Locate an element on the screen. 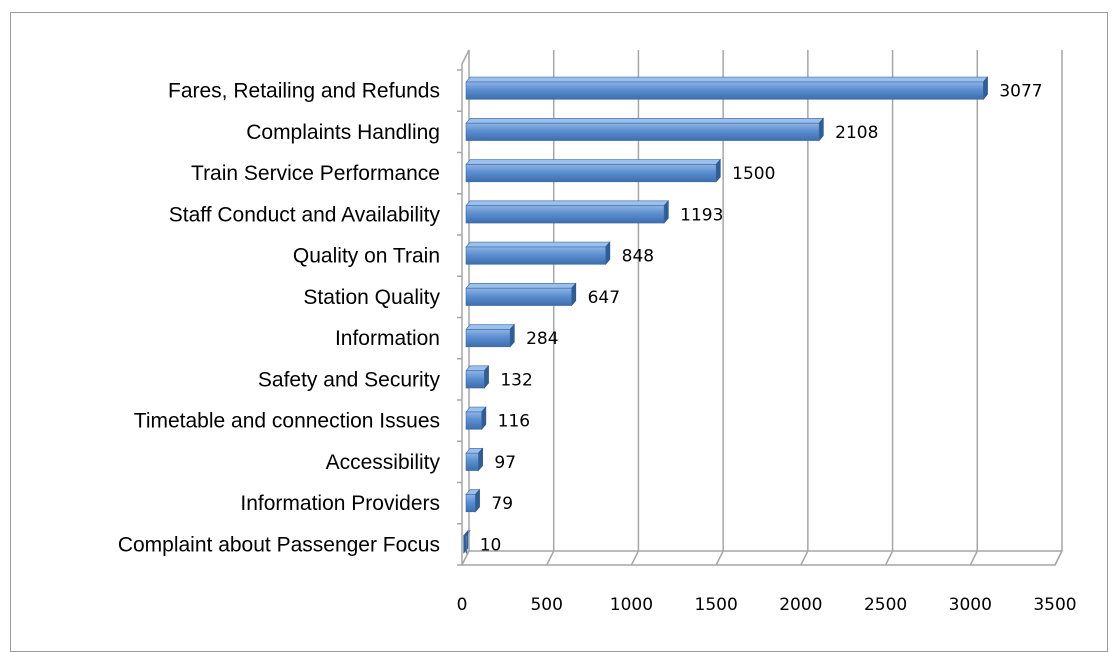 The height and width of the screenshot is (652, 1120). data-label: 116 is located at coordinates (514, 422).